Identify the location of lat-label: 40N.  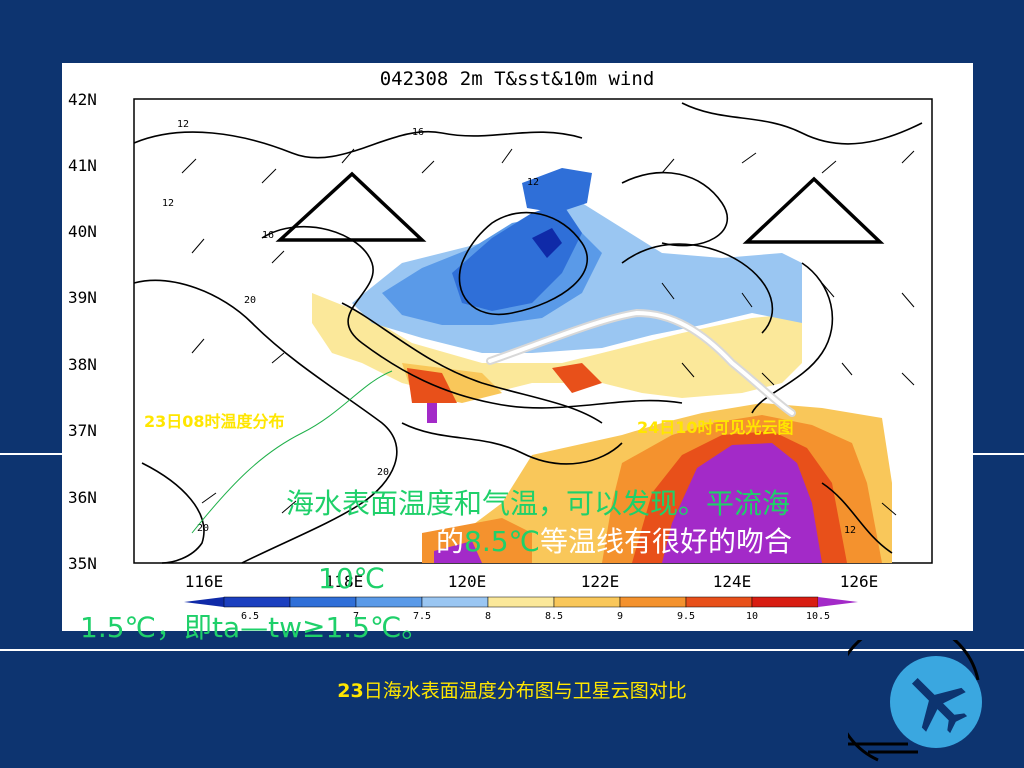
(82, 231).